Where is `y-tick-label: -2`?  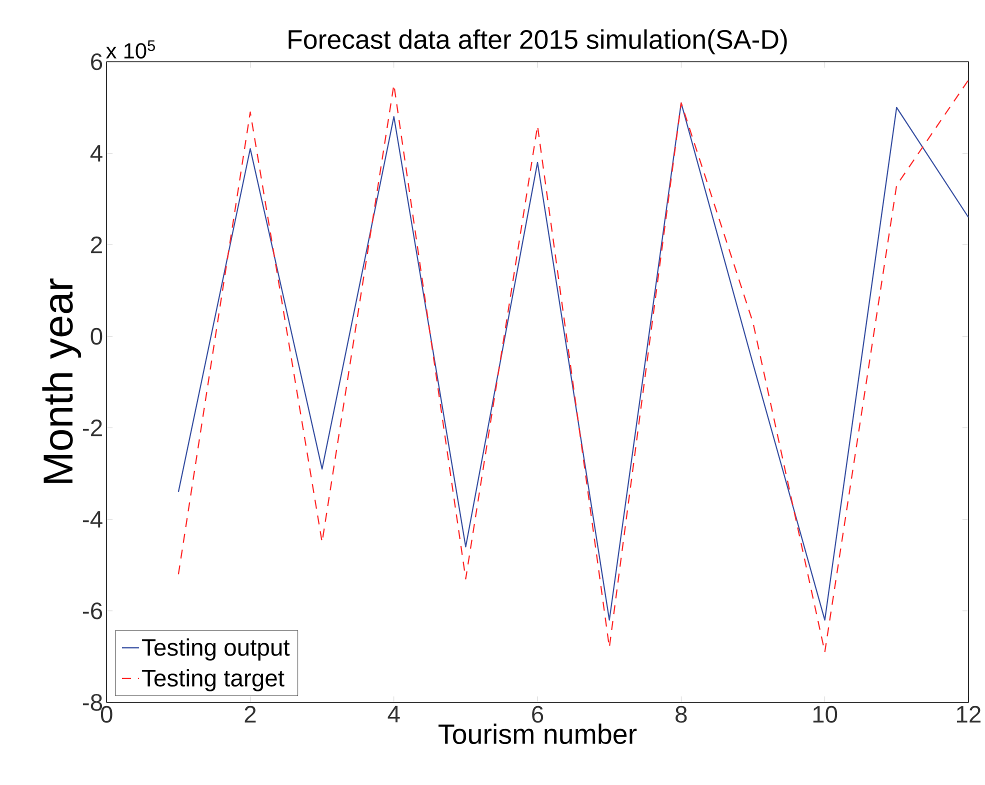 y-tick-label: -2 is located at coordinates (92, 427).